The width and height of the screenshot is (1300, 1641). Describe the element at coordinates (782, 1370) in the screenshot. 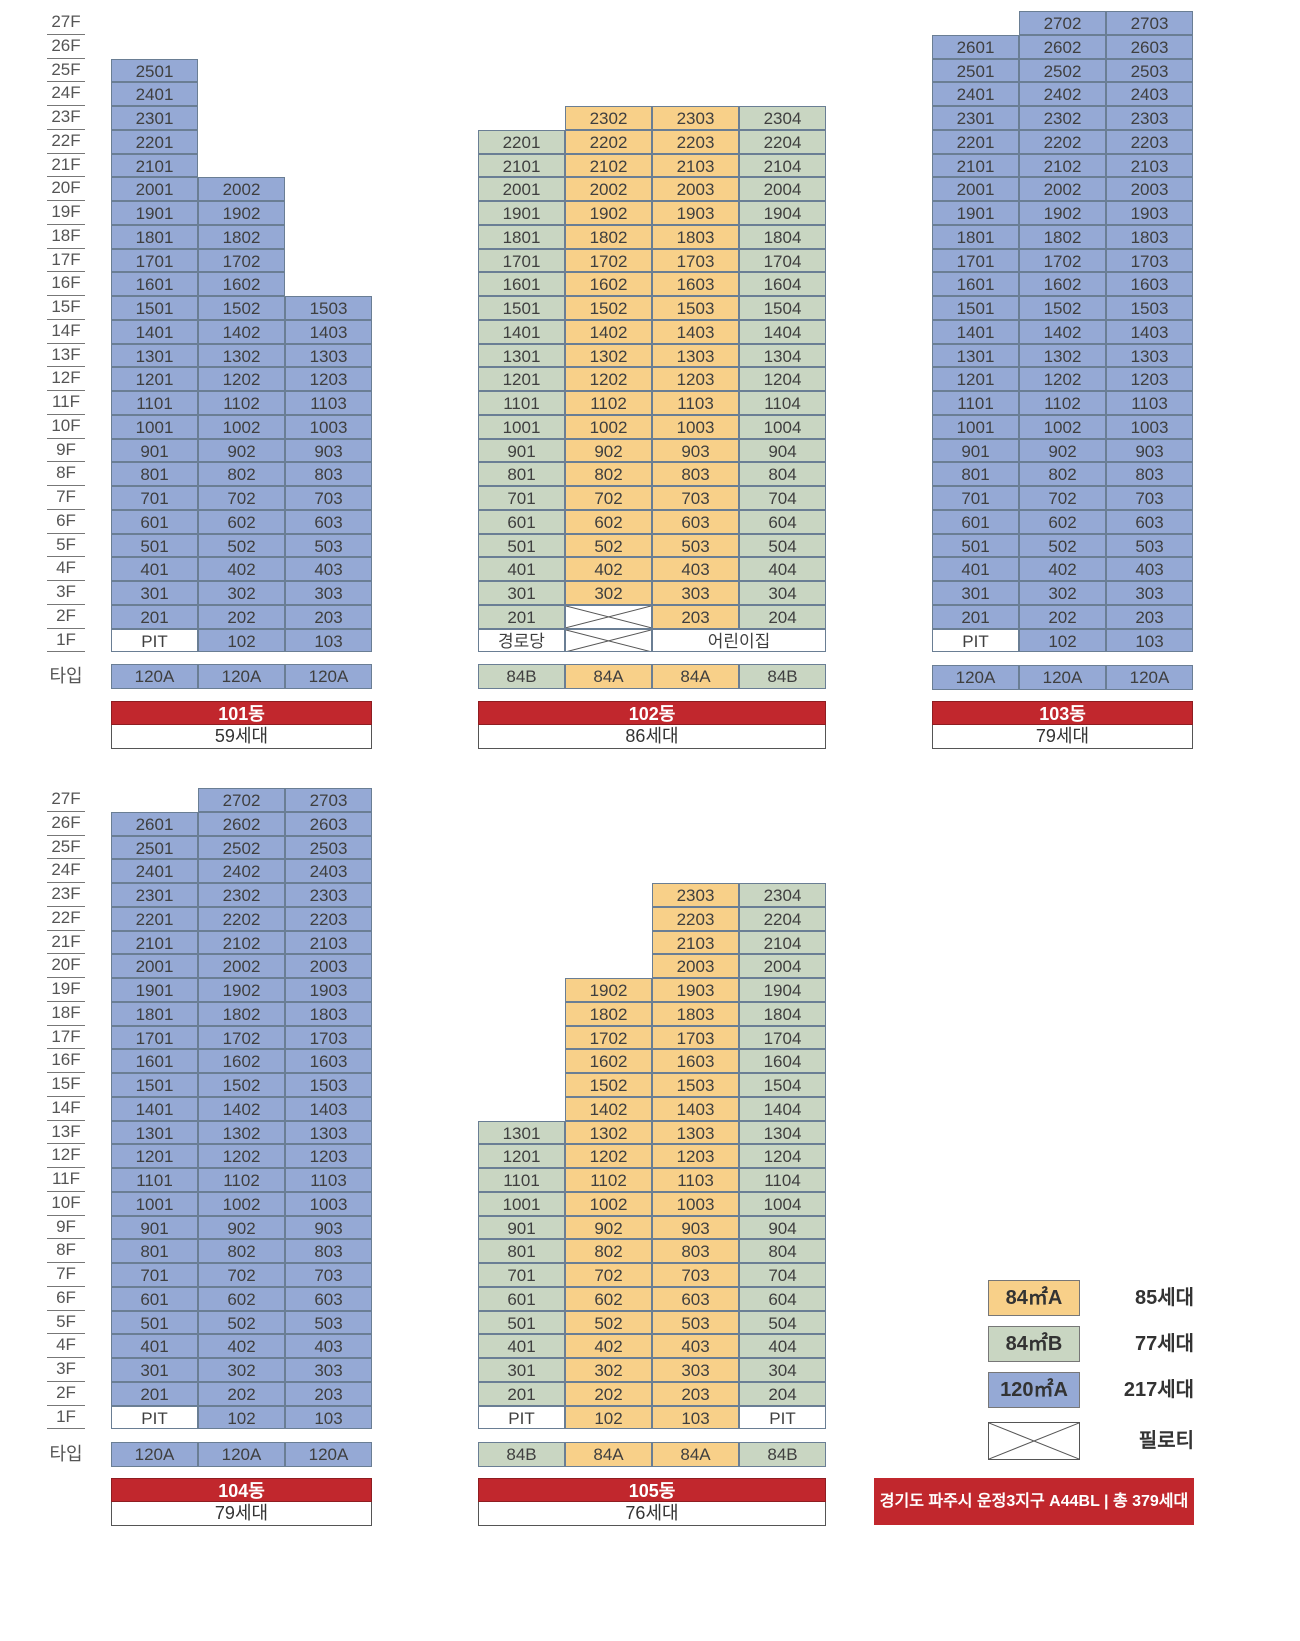

I see `unit-cell: 304` at that location.